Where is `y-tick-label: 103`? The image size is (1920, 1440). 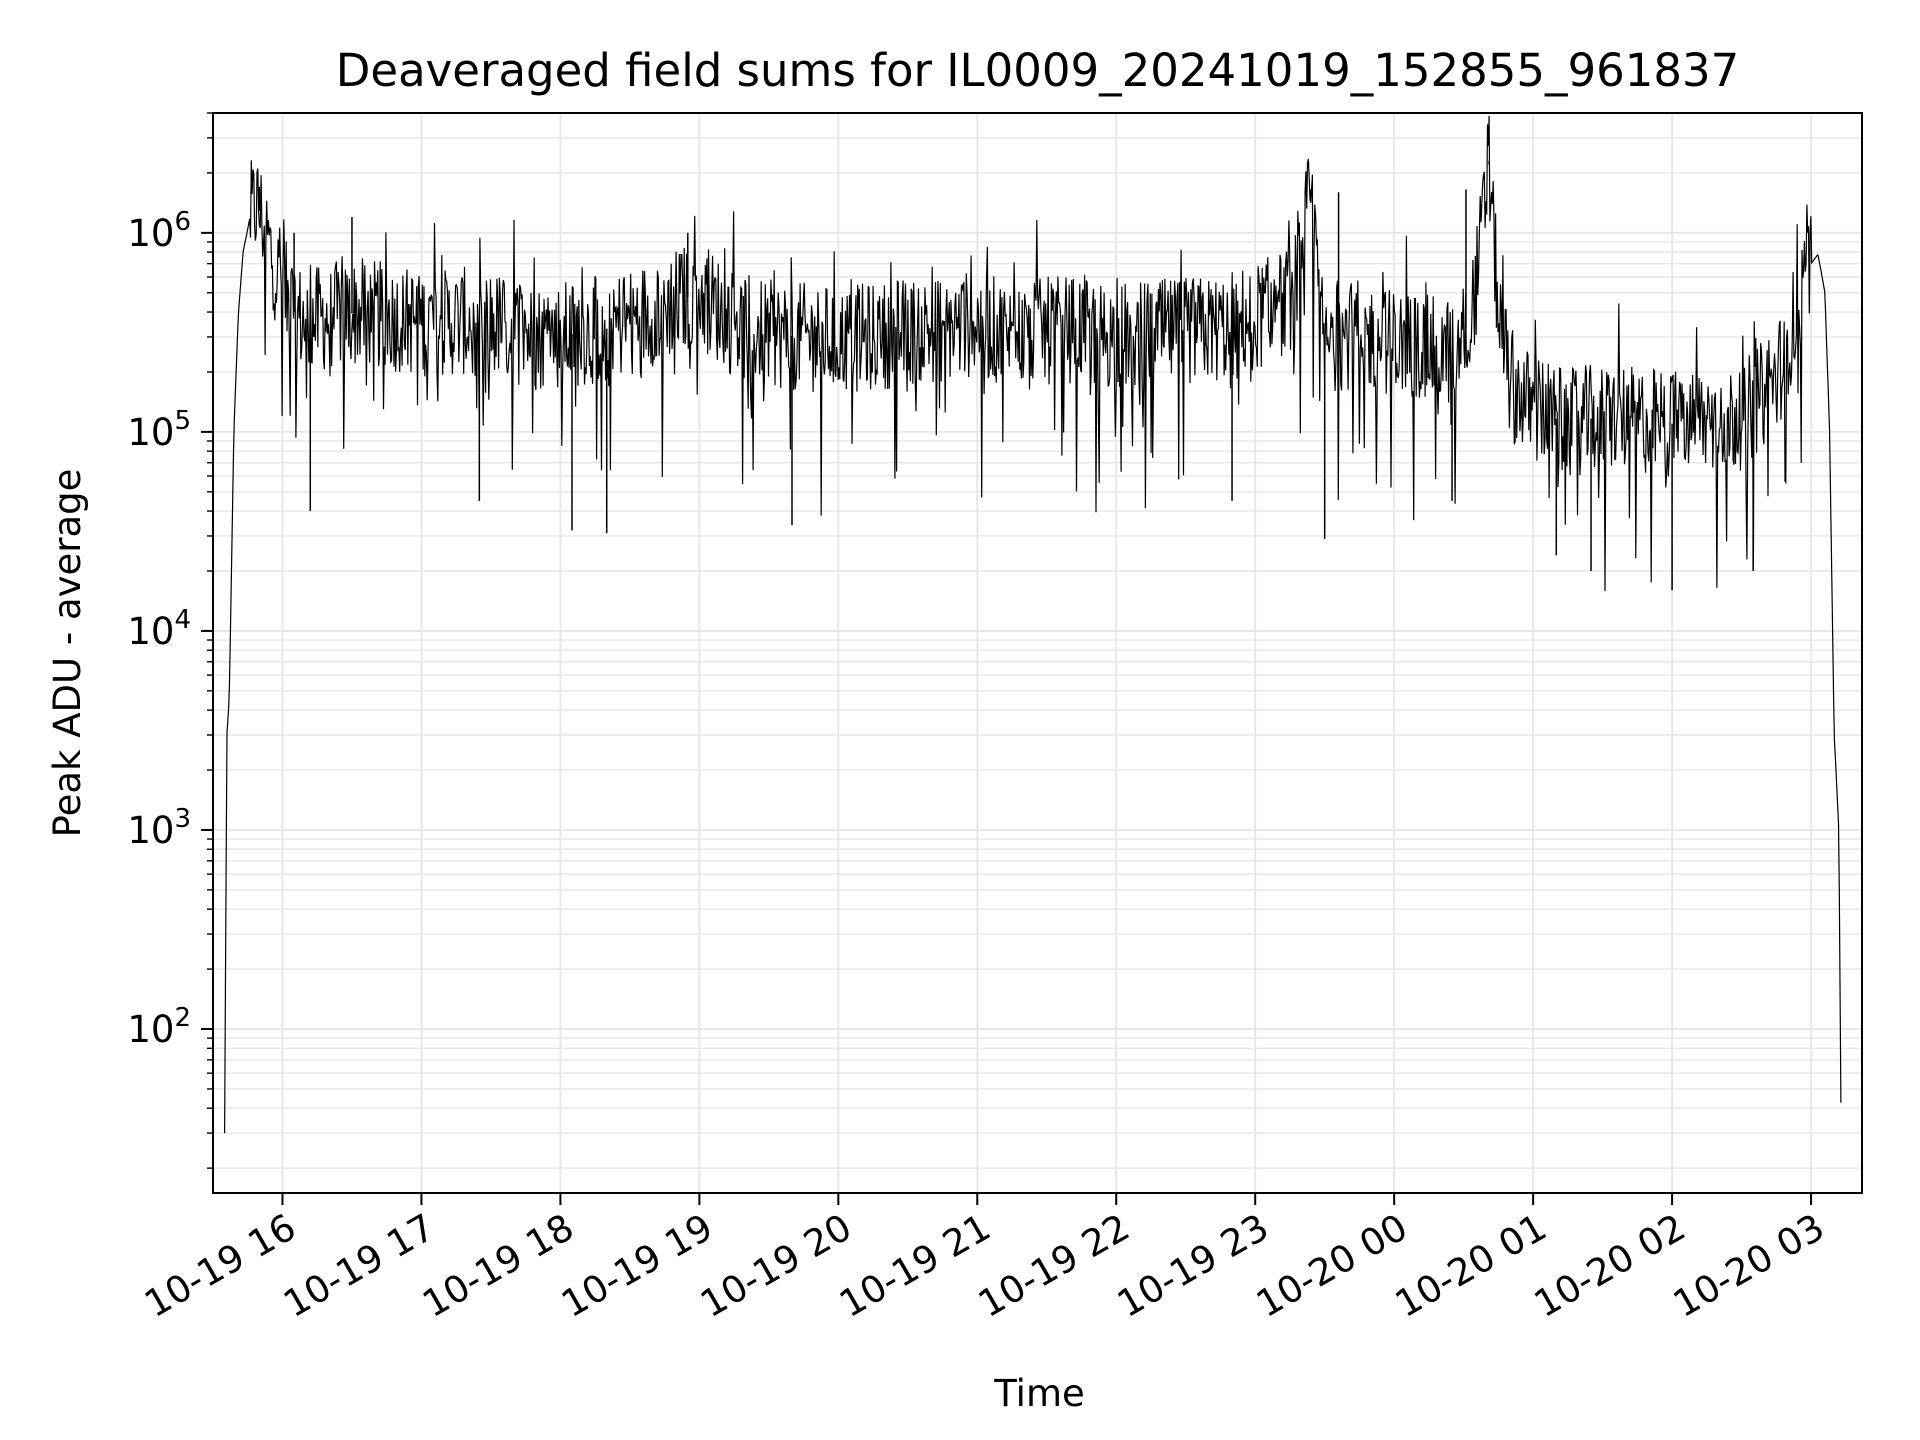
y-tick-label: 103 is located at coordinates (159, 828).